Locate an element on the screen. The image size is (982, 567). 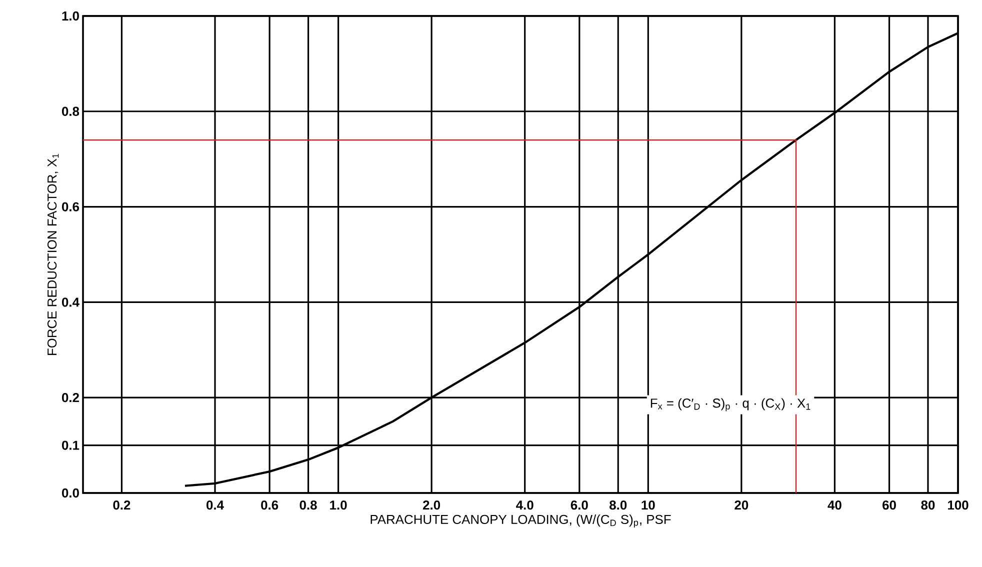
x-tick-label: 1.0 is located at coordinates (338, 505).